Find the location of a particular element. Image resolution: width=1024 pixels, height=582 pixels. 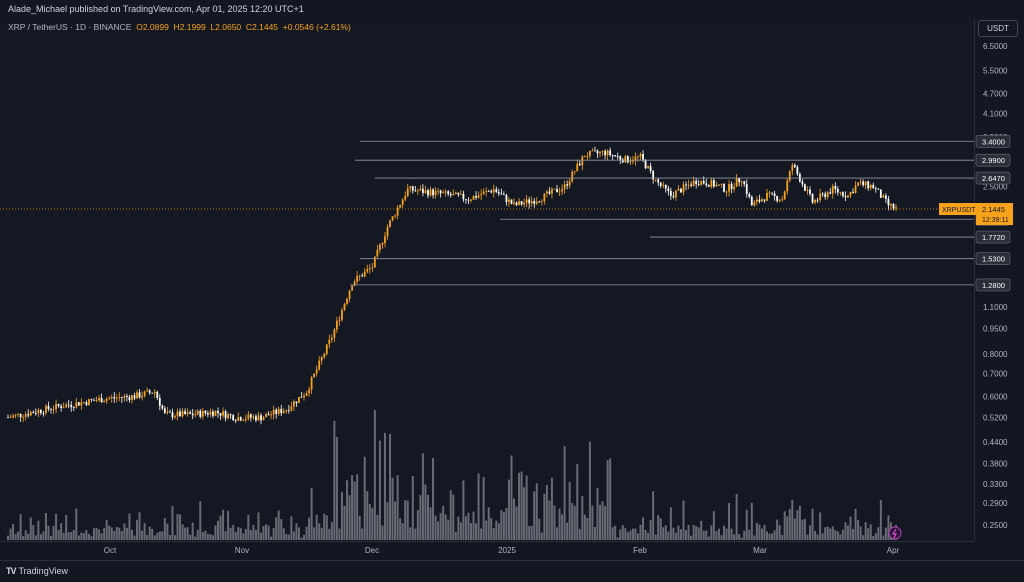

low-label: L is located at coordinates (213, 27).